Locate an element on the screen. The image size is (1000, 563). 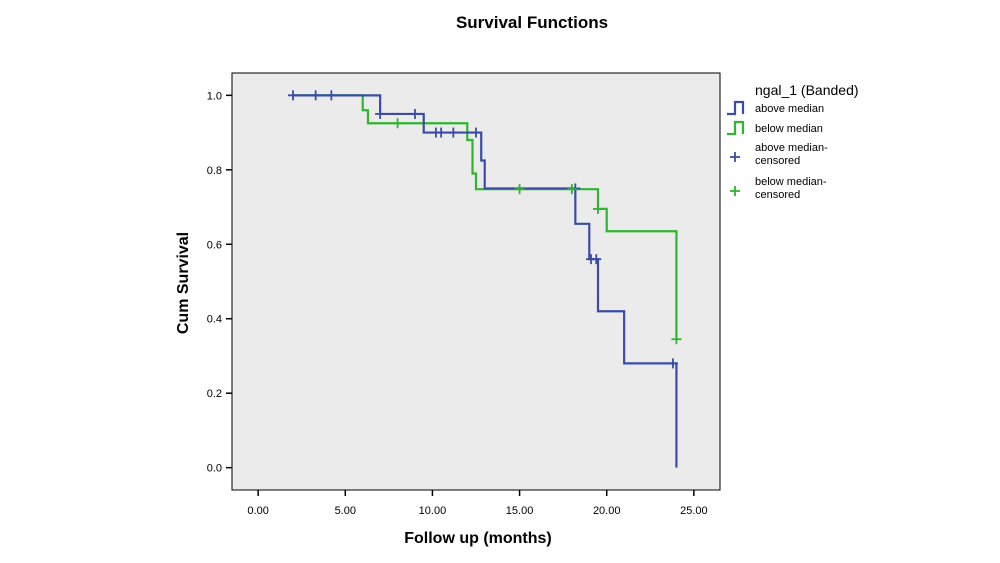
x-axis-label: Follow up (months) is located at coordinates (478, 538).